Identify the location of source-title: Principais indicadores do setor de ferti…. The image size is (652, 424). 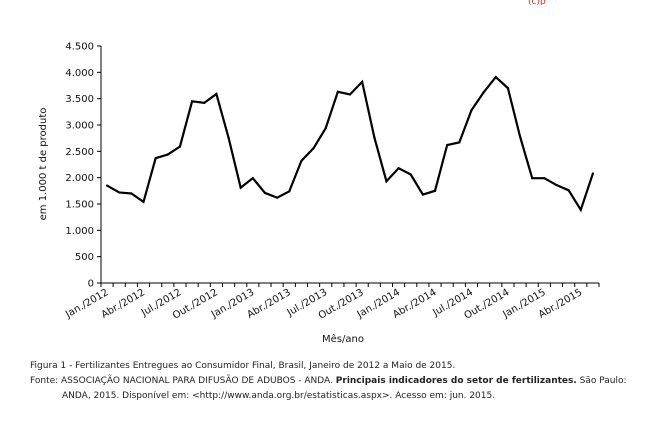
(456, 381).